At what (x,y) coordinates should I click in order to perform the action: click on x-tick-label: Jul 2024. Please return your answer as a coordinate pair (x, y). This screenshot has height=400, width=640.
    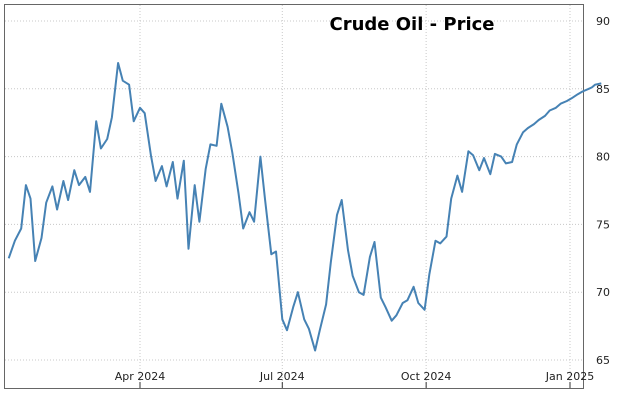
    Looking at the image, I should click on (282, 376).